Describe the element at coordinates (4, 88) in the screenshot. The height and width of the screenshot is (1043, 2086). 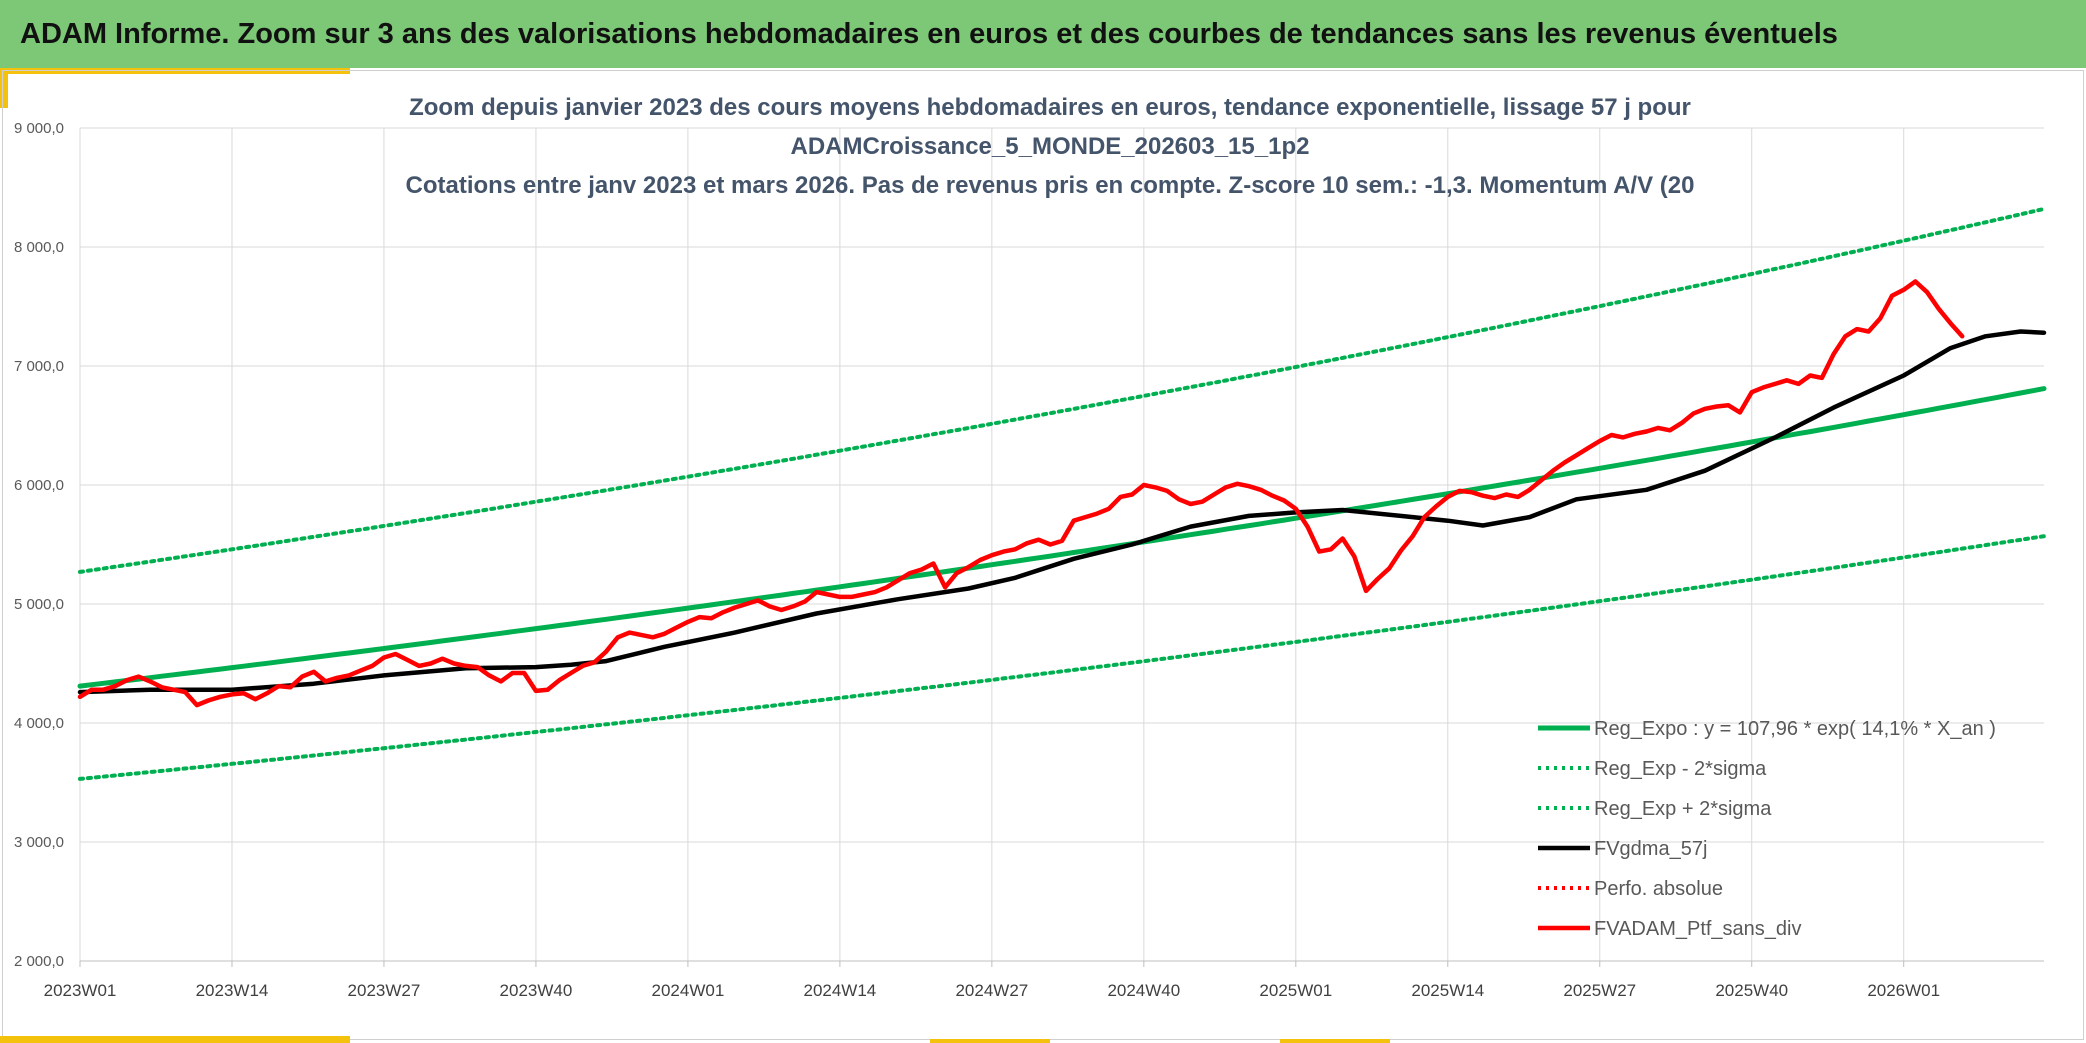
I see `accent-bar-left` at that location.